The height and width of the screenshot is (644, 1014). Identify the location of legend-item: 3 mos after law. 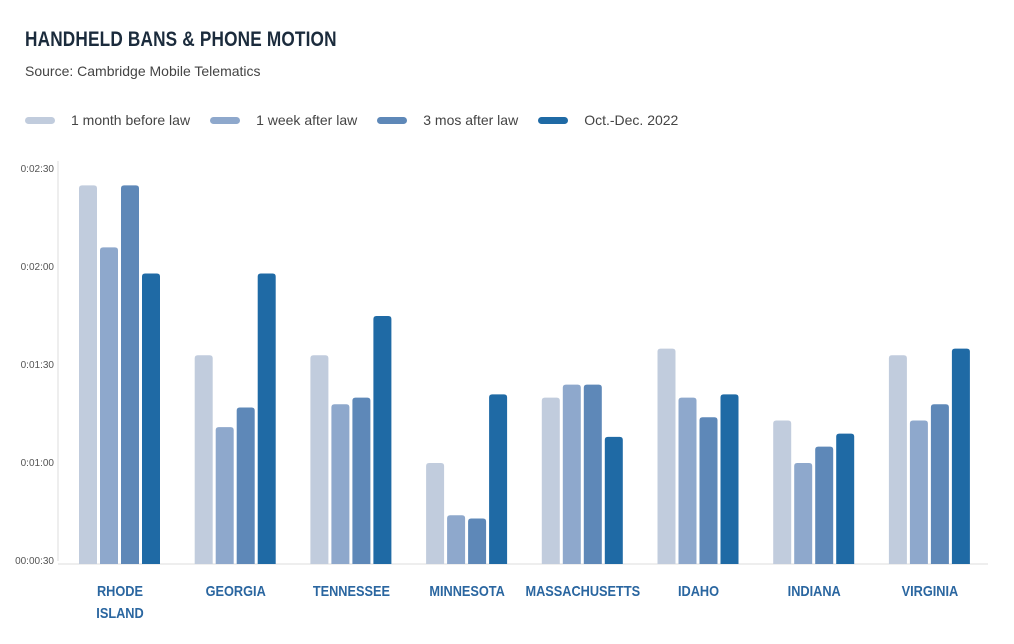
(447, 120).